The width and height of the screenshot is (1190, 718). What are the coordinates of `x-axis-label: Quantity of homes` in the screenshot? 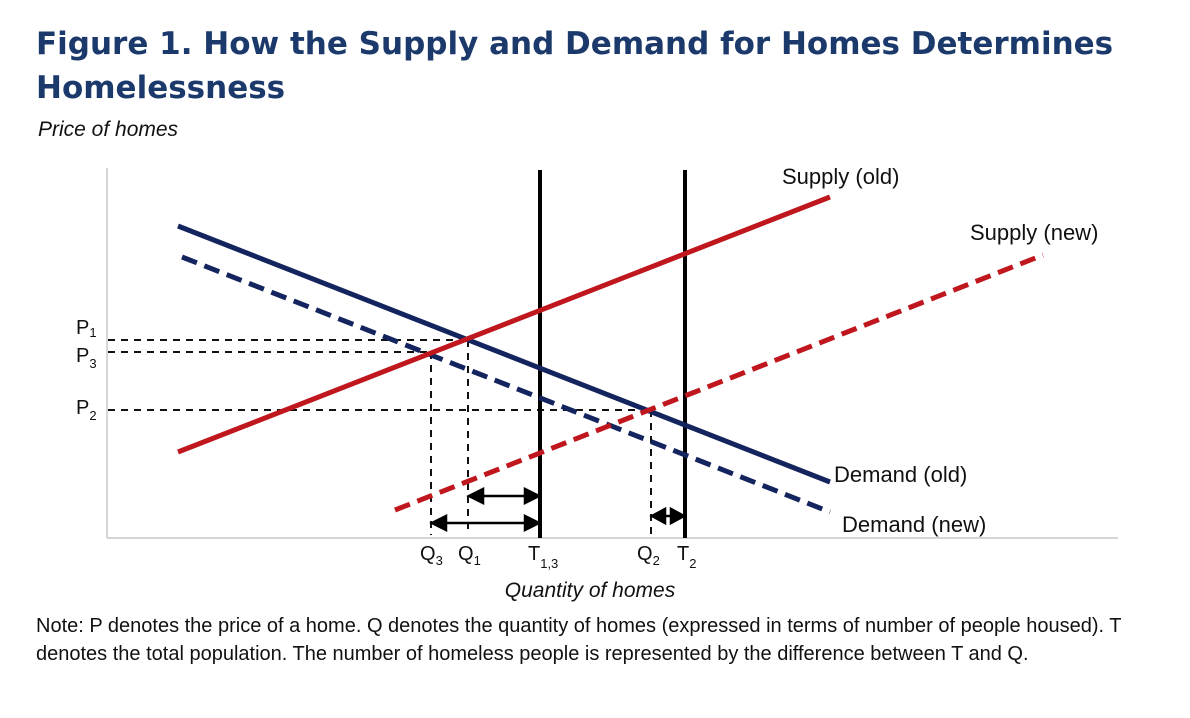 It's located at (590, 590).